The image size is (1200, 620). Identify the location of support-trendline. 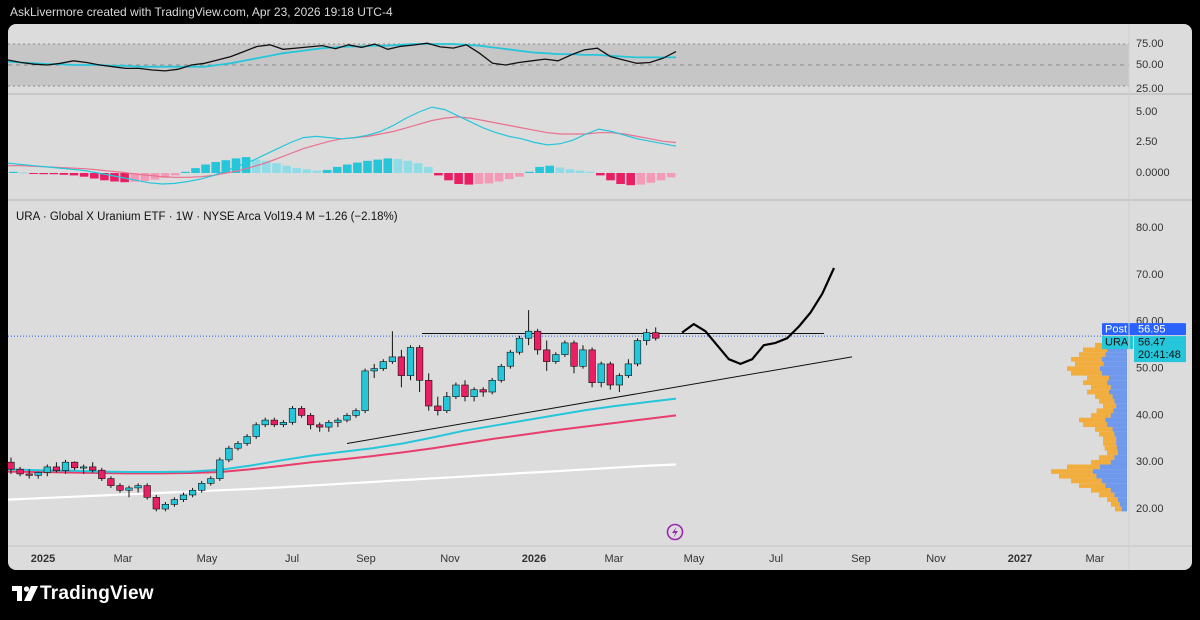
(599, 400).